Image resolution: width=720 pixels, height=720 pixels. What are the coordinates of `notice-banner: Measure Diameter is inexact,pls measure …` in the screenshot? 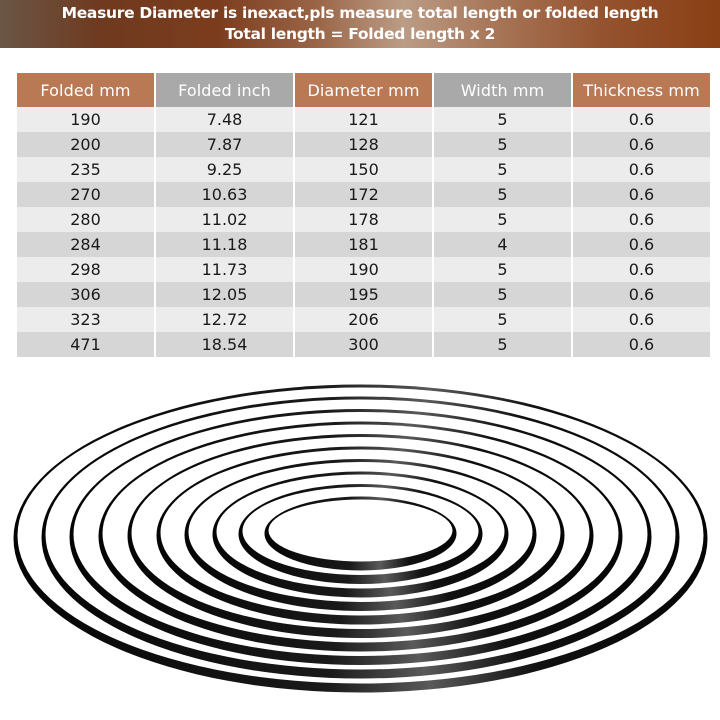 It's located at (360, 24).